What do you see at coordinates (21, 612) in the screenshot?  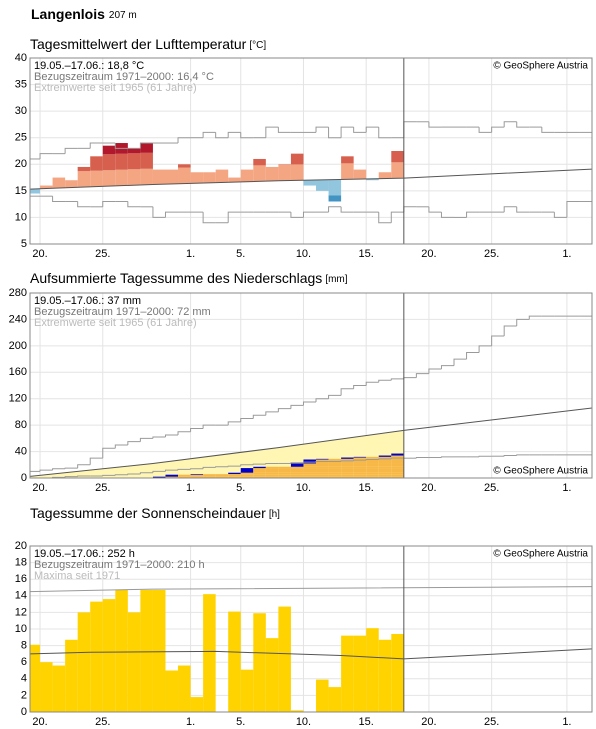 I see `y-tick-label: 12` at bounding box center [21, 612].